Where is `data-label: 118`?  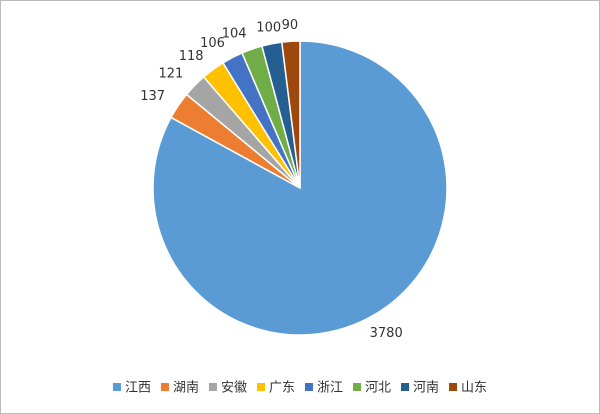 data-label: 118 is located at coordinates (191, 56).